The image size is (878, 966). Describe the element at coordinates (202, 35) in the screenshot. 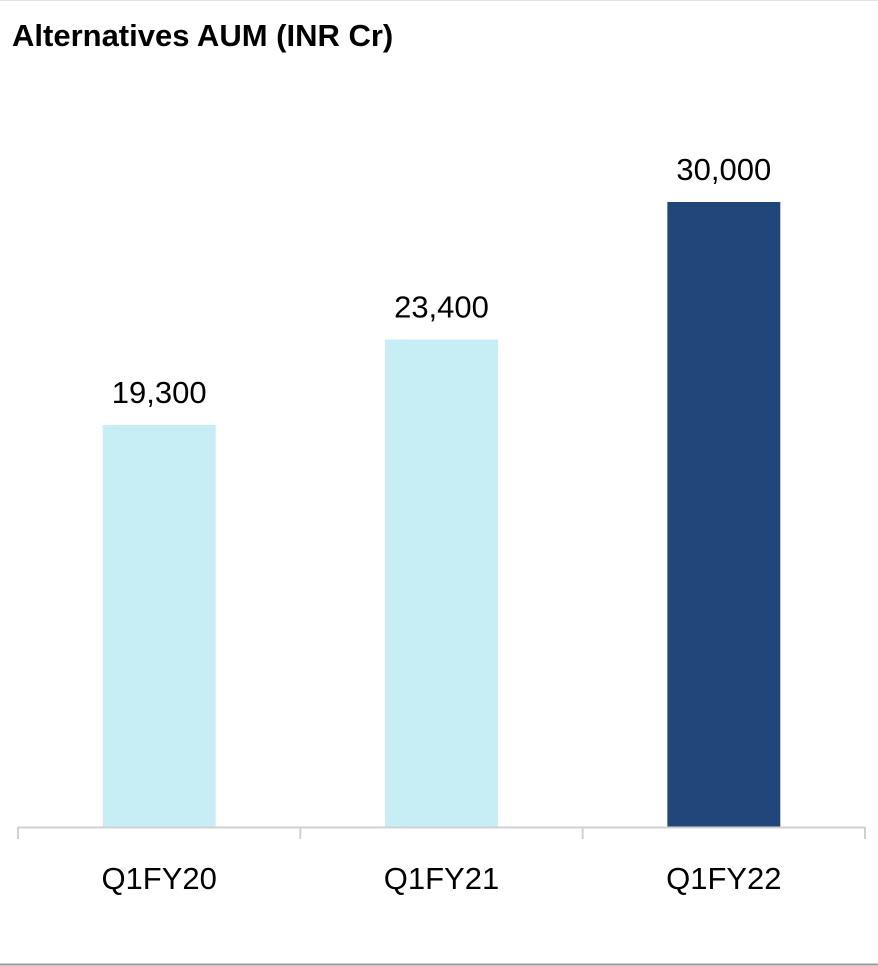

I see `chart-title: Alternatives AUM (INR Cr)` at that location.